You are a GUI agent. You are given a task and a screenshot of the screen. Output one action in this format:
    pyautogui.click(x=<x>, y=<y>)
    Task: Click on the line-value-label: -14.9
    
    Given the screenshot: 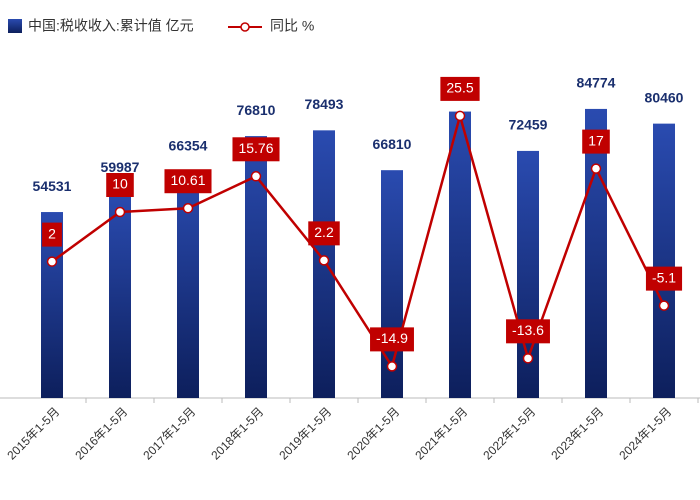 What is the action you would take?
    pyautogui.click(x=392, y=338)
    